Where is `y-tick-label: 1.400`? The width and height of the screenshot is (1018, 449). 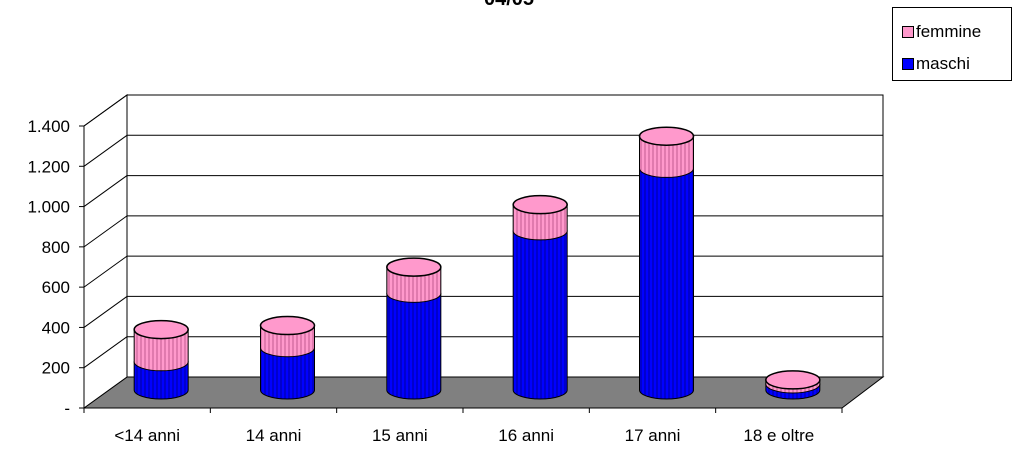
y-tick-label: 1.400 is located at coordinates (48, 126).